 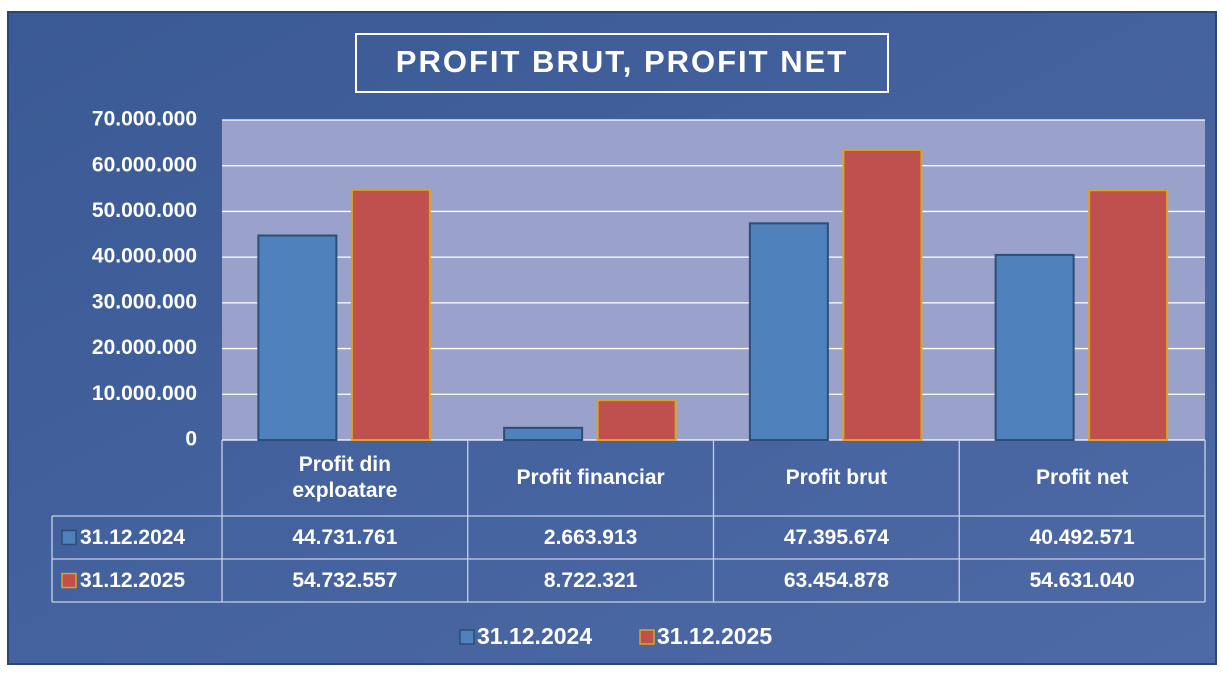 I want to click on category-header: Profit net, so click(x=1082, y=477).